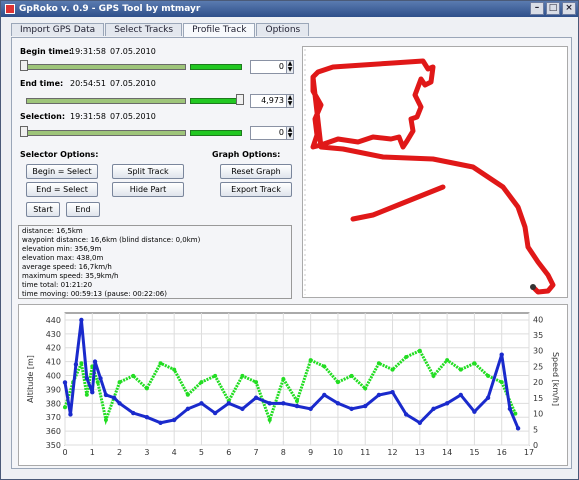 This screenshot has width=579, height=480. What do you see at coordinates (106, 67) in the screenshot?
I see `begin-slider-track` at bounding box center [106, 67].